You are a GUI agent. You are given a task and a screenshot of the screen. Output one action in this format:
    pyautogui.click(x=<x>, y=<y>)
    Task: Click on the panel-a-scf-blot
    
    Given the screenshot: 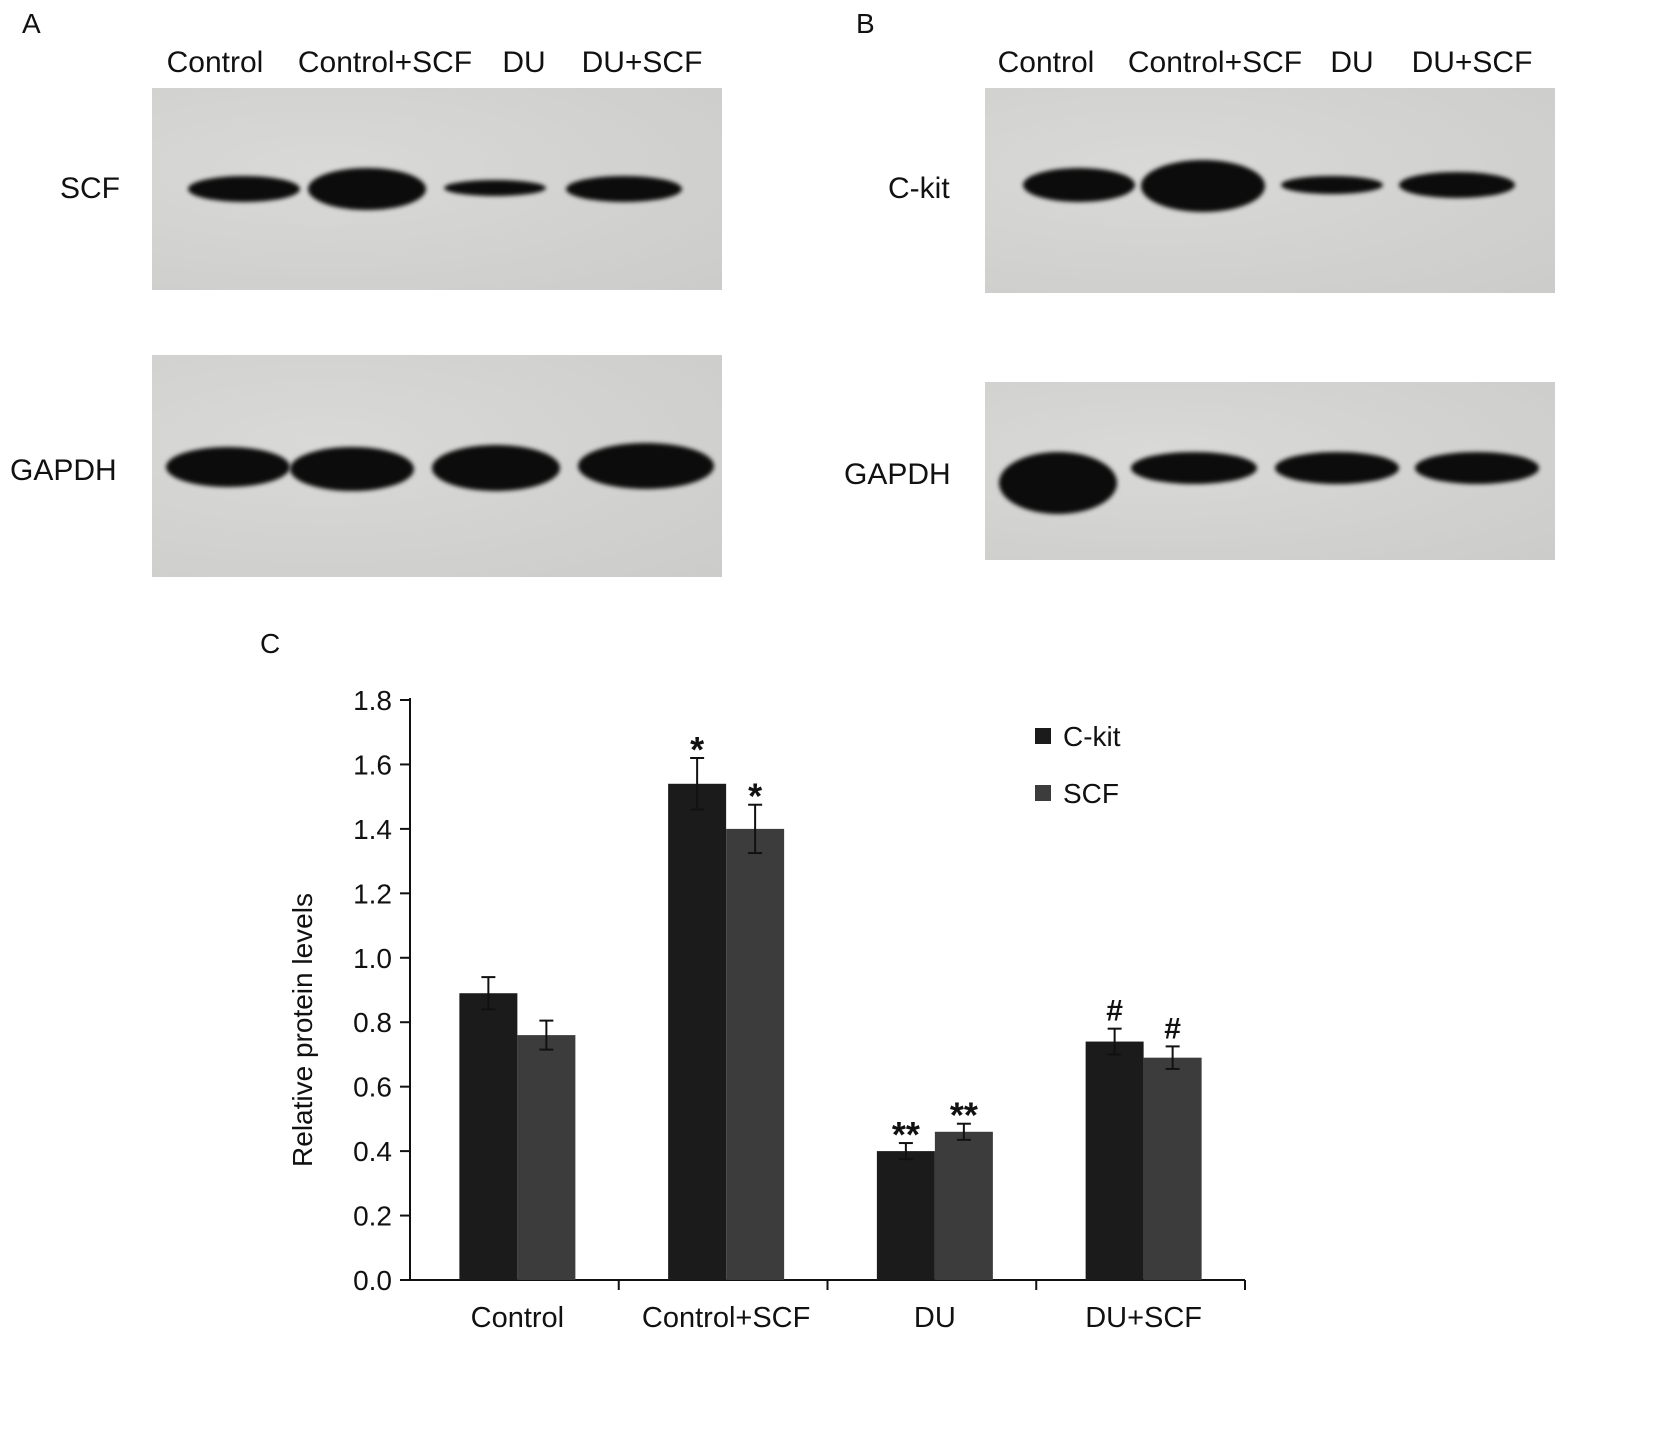 What is the action you would take?
    pyautogui.click(x=437, y=189)
    